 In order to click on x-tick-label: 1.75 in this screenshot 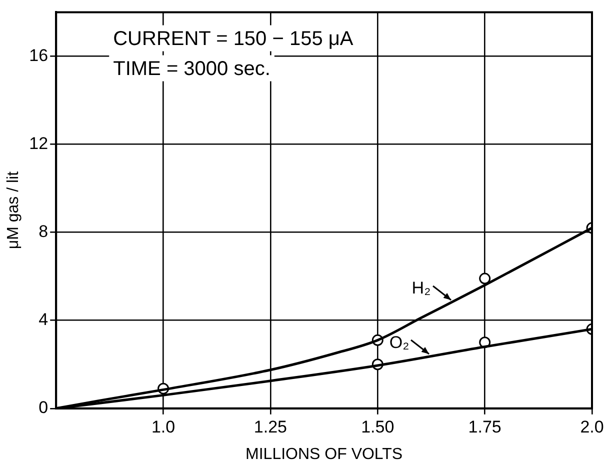, I will do `click(485, 426)`.